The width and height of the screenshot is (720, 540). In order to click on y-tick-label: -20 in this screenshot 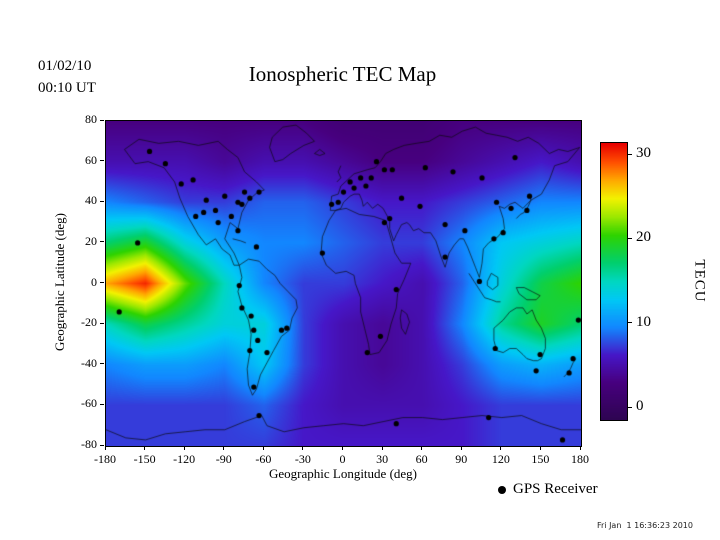, I will do `click(89, 322)`.